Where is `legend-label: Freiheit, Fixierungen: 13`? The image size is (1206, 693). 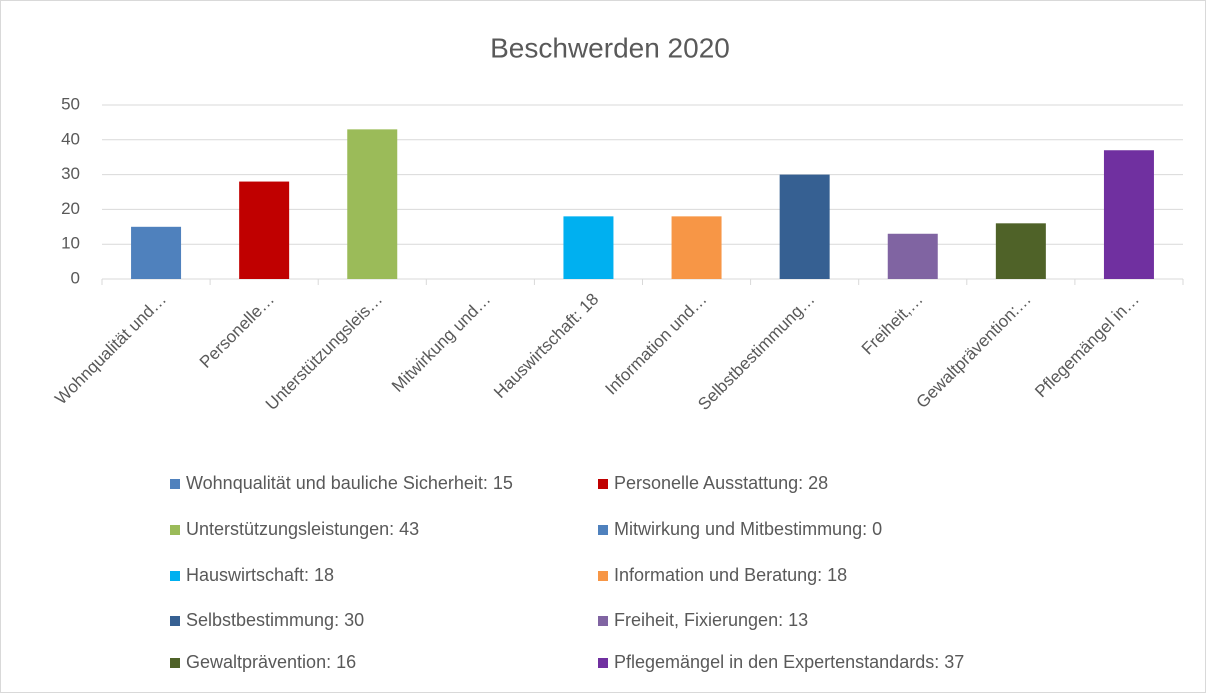
legend-label: Freiheit, Fixierungen: 13 is located at coordinates (711, 620).